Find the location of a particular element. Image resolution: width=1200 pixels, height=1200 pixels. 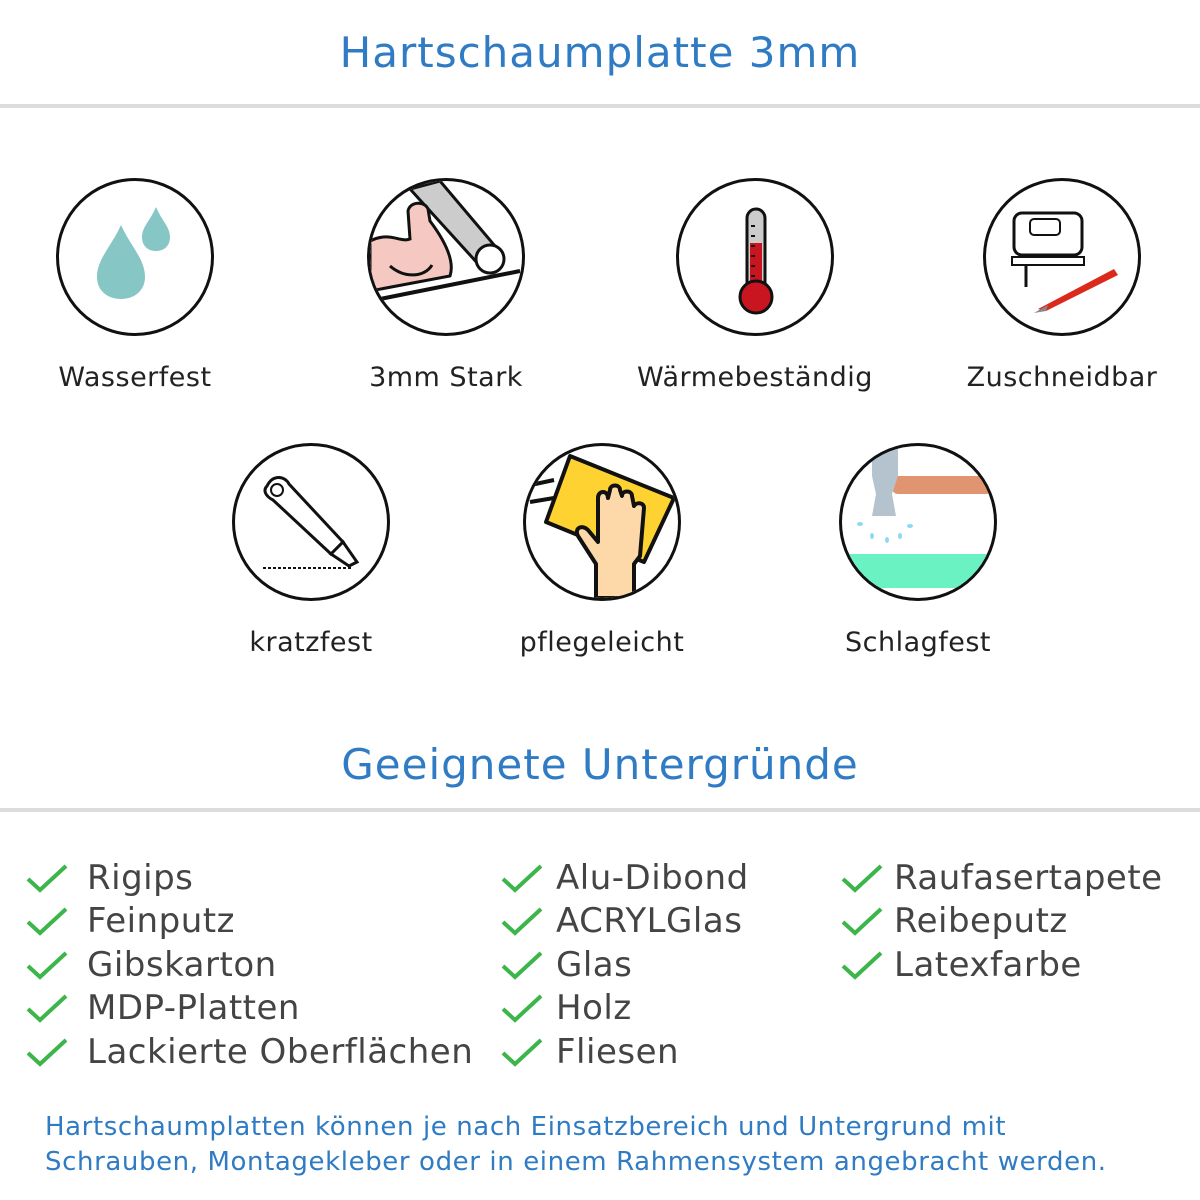

feature-schlagfest: Schlagfest is located at coordinates (918, 550).